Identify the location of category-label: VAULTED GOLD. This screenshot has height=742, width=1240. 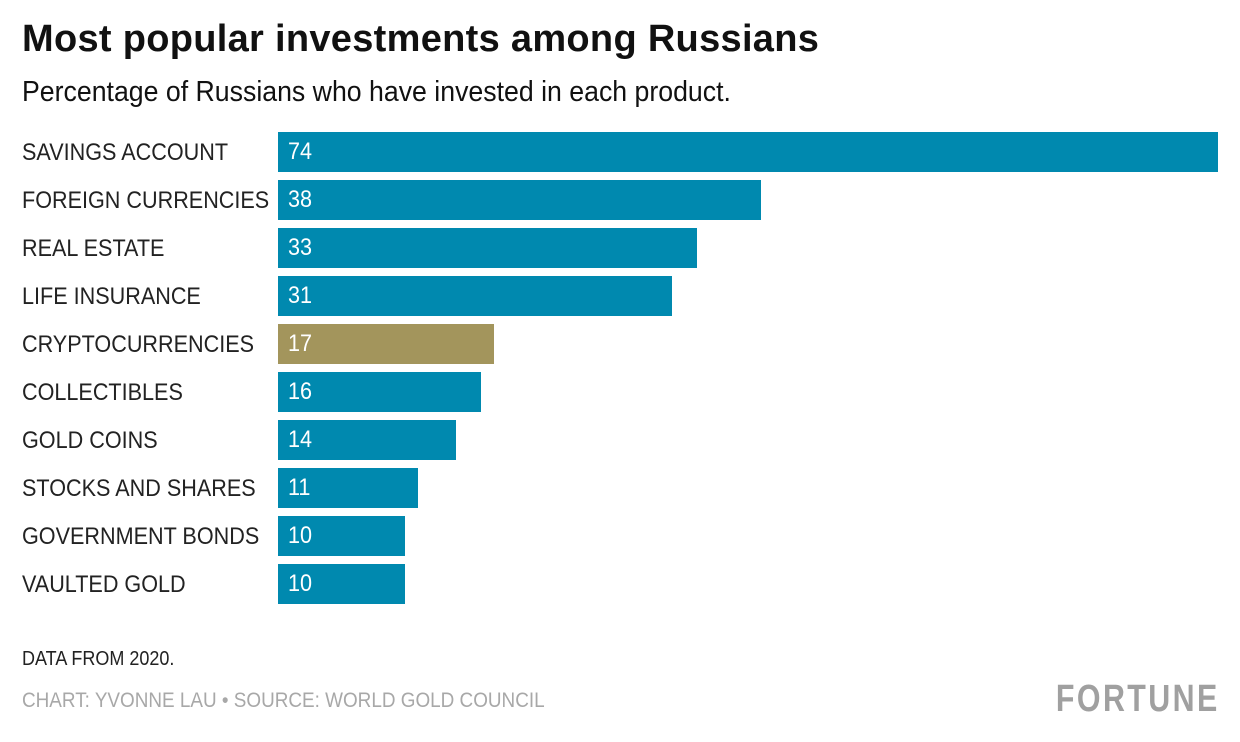
(104, 584).